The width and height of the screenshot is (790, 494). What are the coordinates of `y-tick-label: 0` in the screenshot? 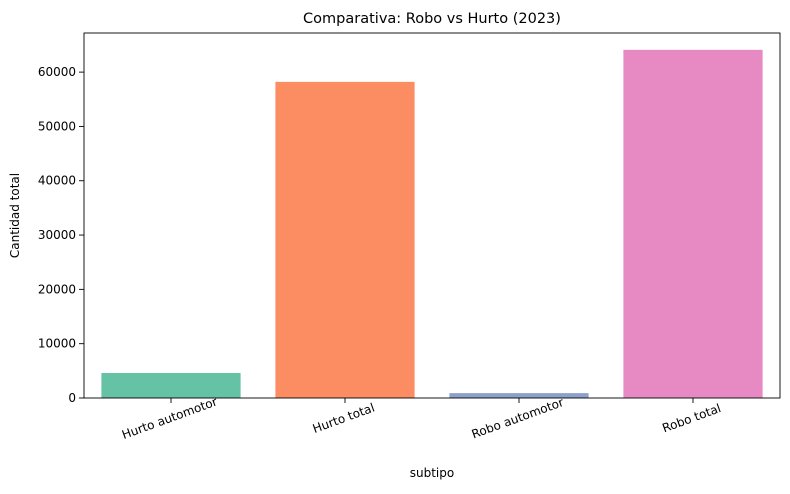 It's located at (72, 398).